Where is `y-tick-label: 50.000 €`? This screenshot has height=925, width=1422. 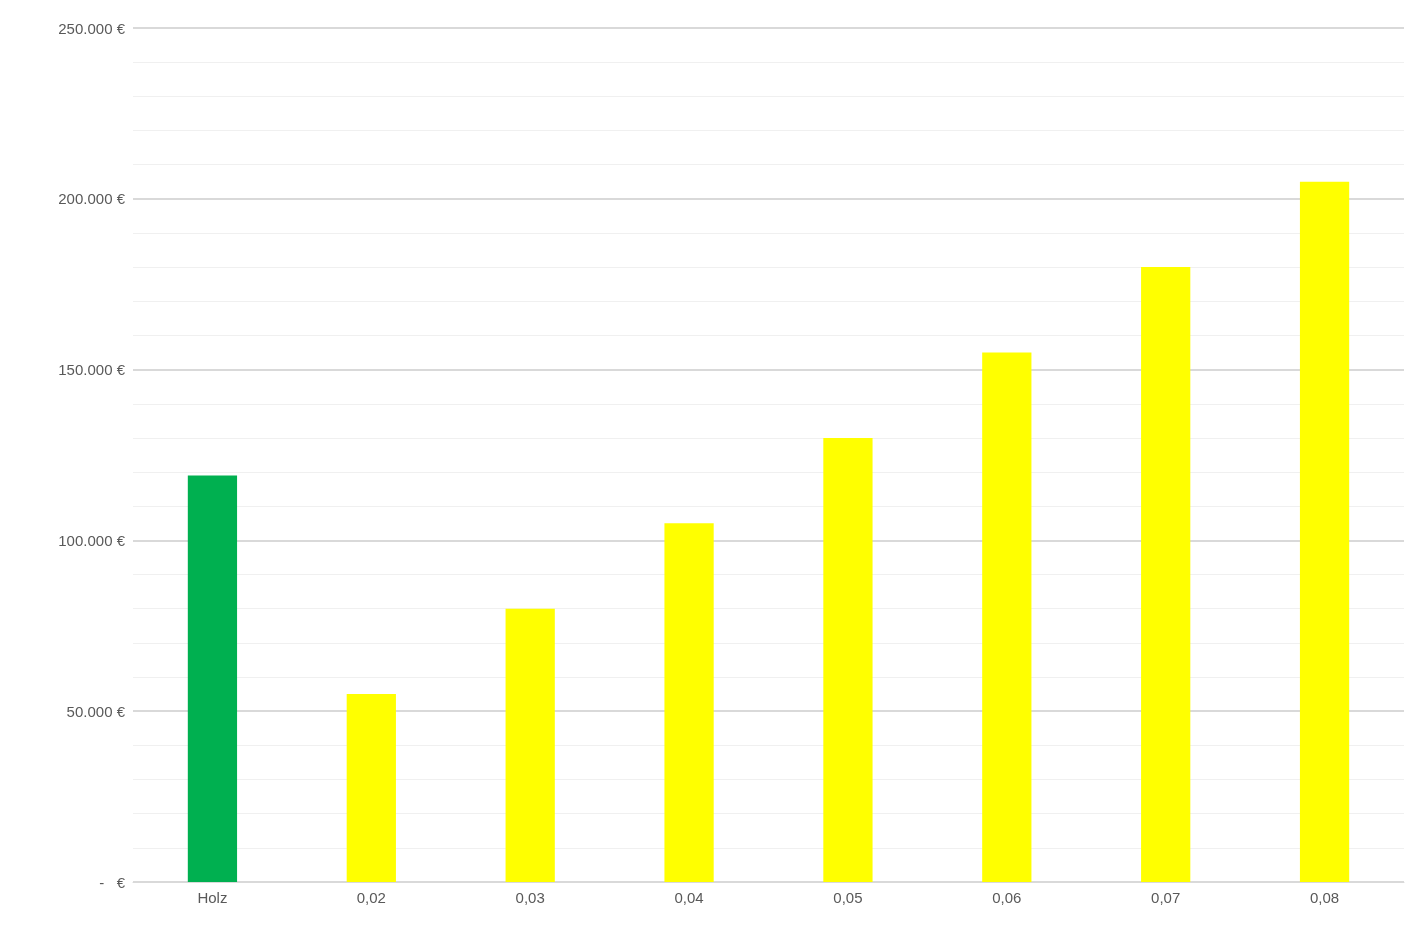
y-tick-label: 50.000 € is located at coordinates (96, 711).